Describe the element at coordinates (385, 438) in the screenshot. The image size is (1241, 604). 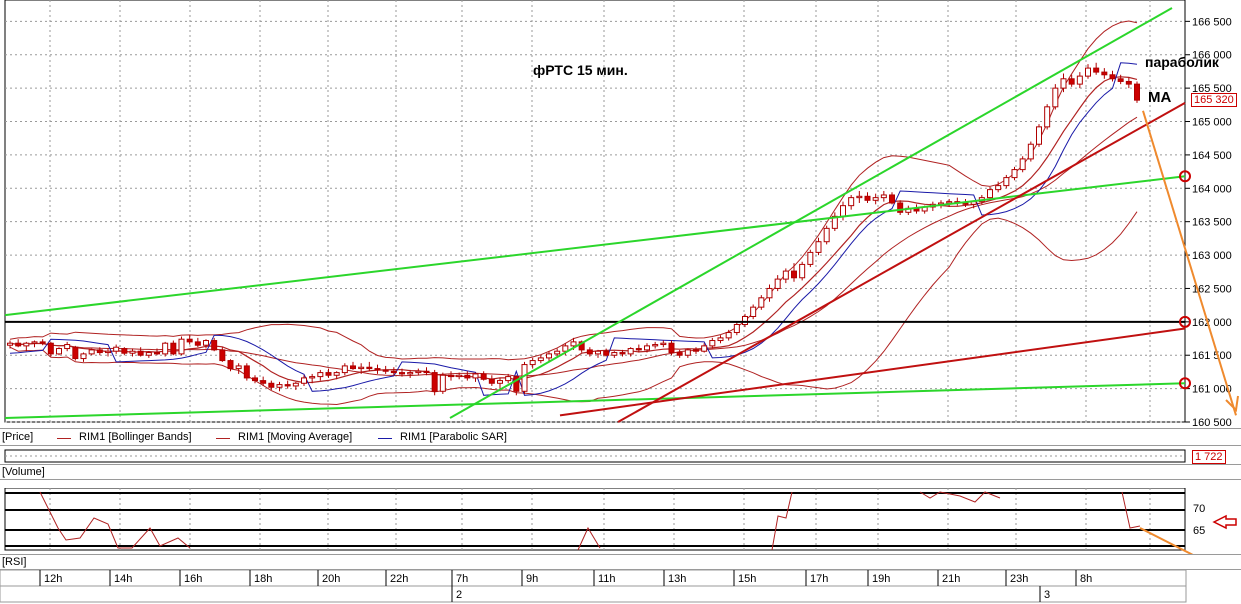
I see `legend-sar-swatch` at that location.